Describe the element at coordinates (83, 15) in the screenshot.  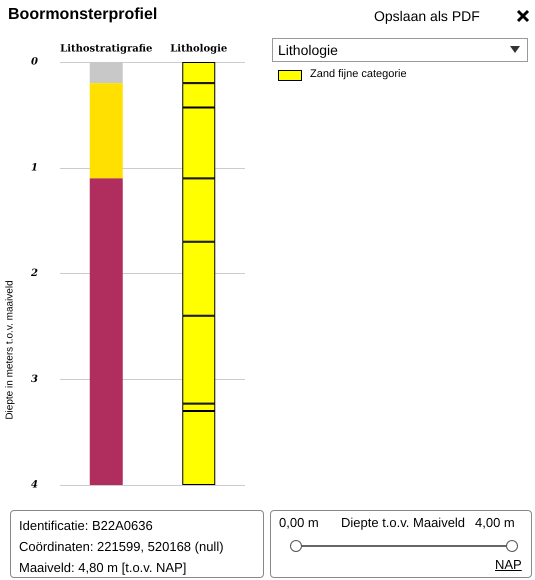
I see `chart-title: Boormonsterprofiel` at that location.